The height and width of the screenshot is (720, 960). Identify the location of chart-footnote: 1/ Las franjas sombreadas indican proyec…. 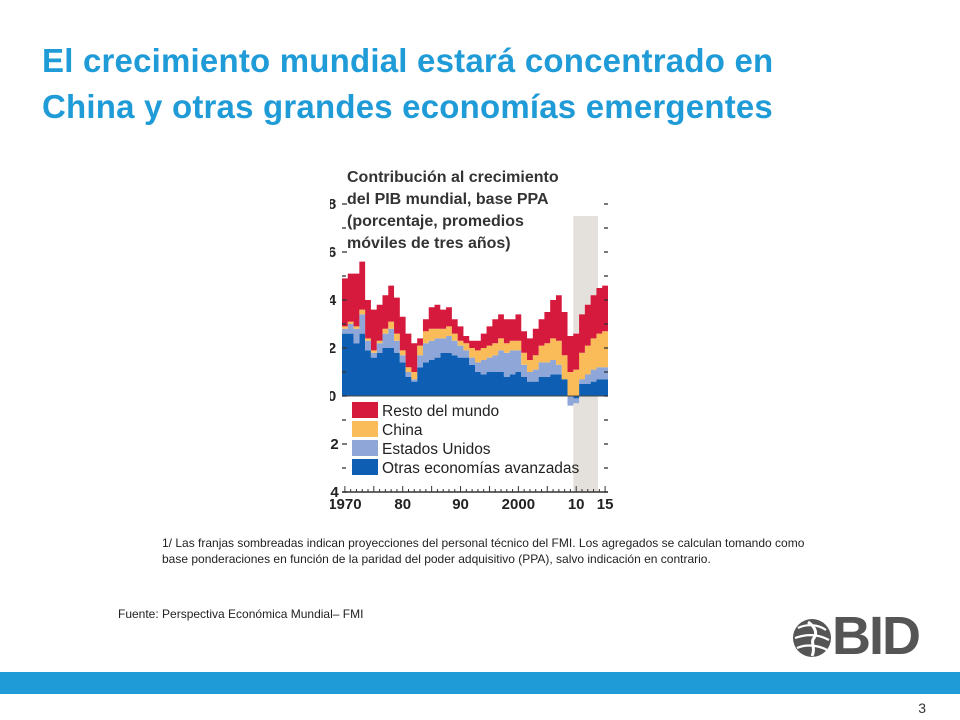
(483, 551).